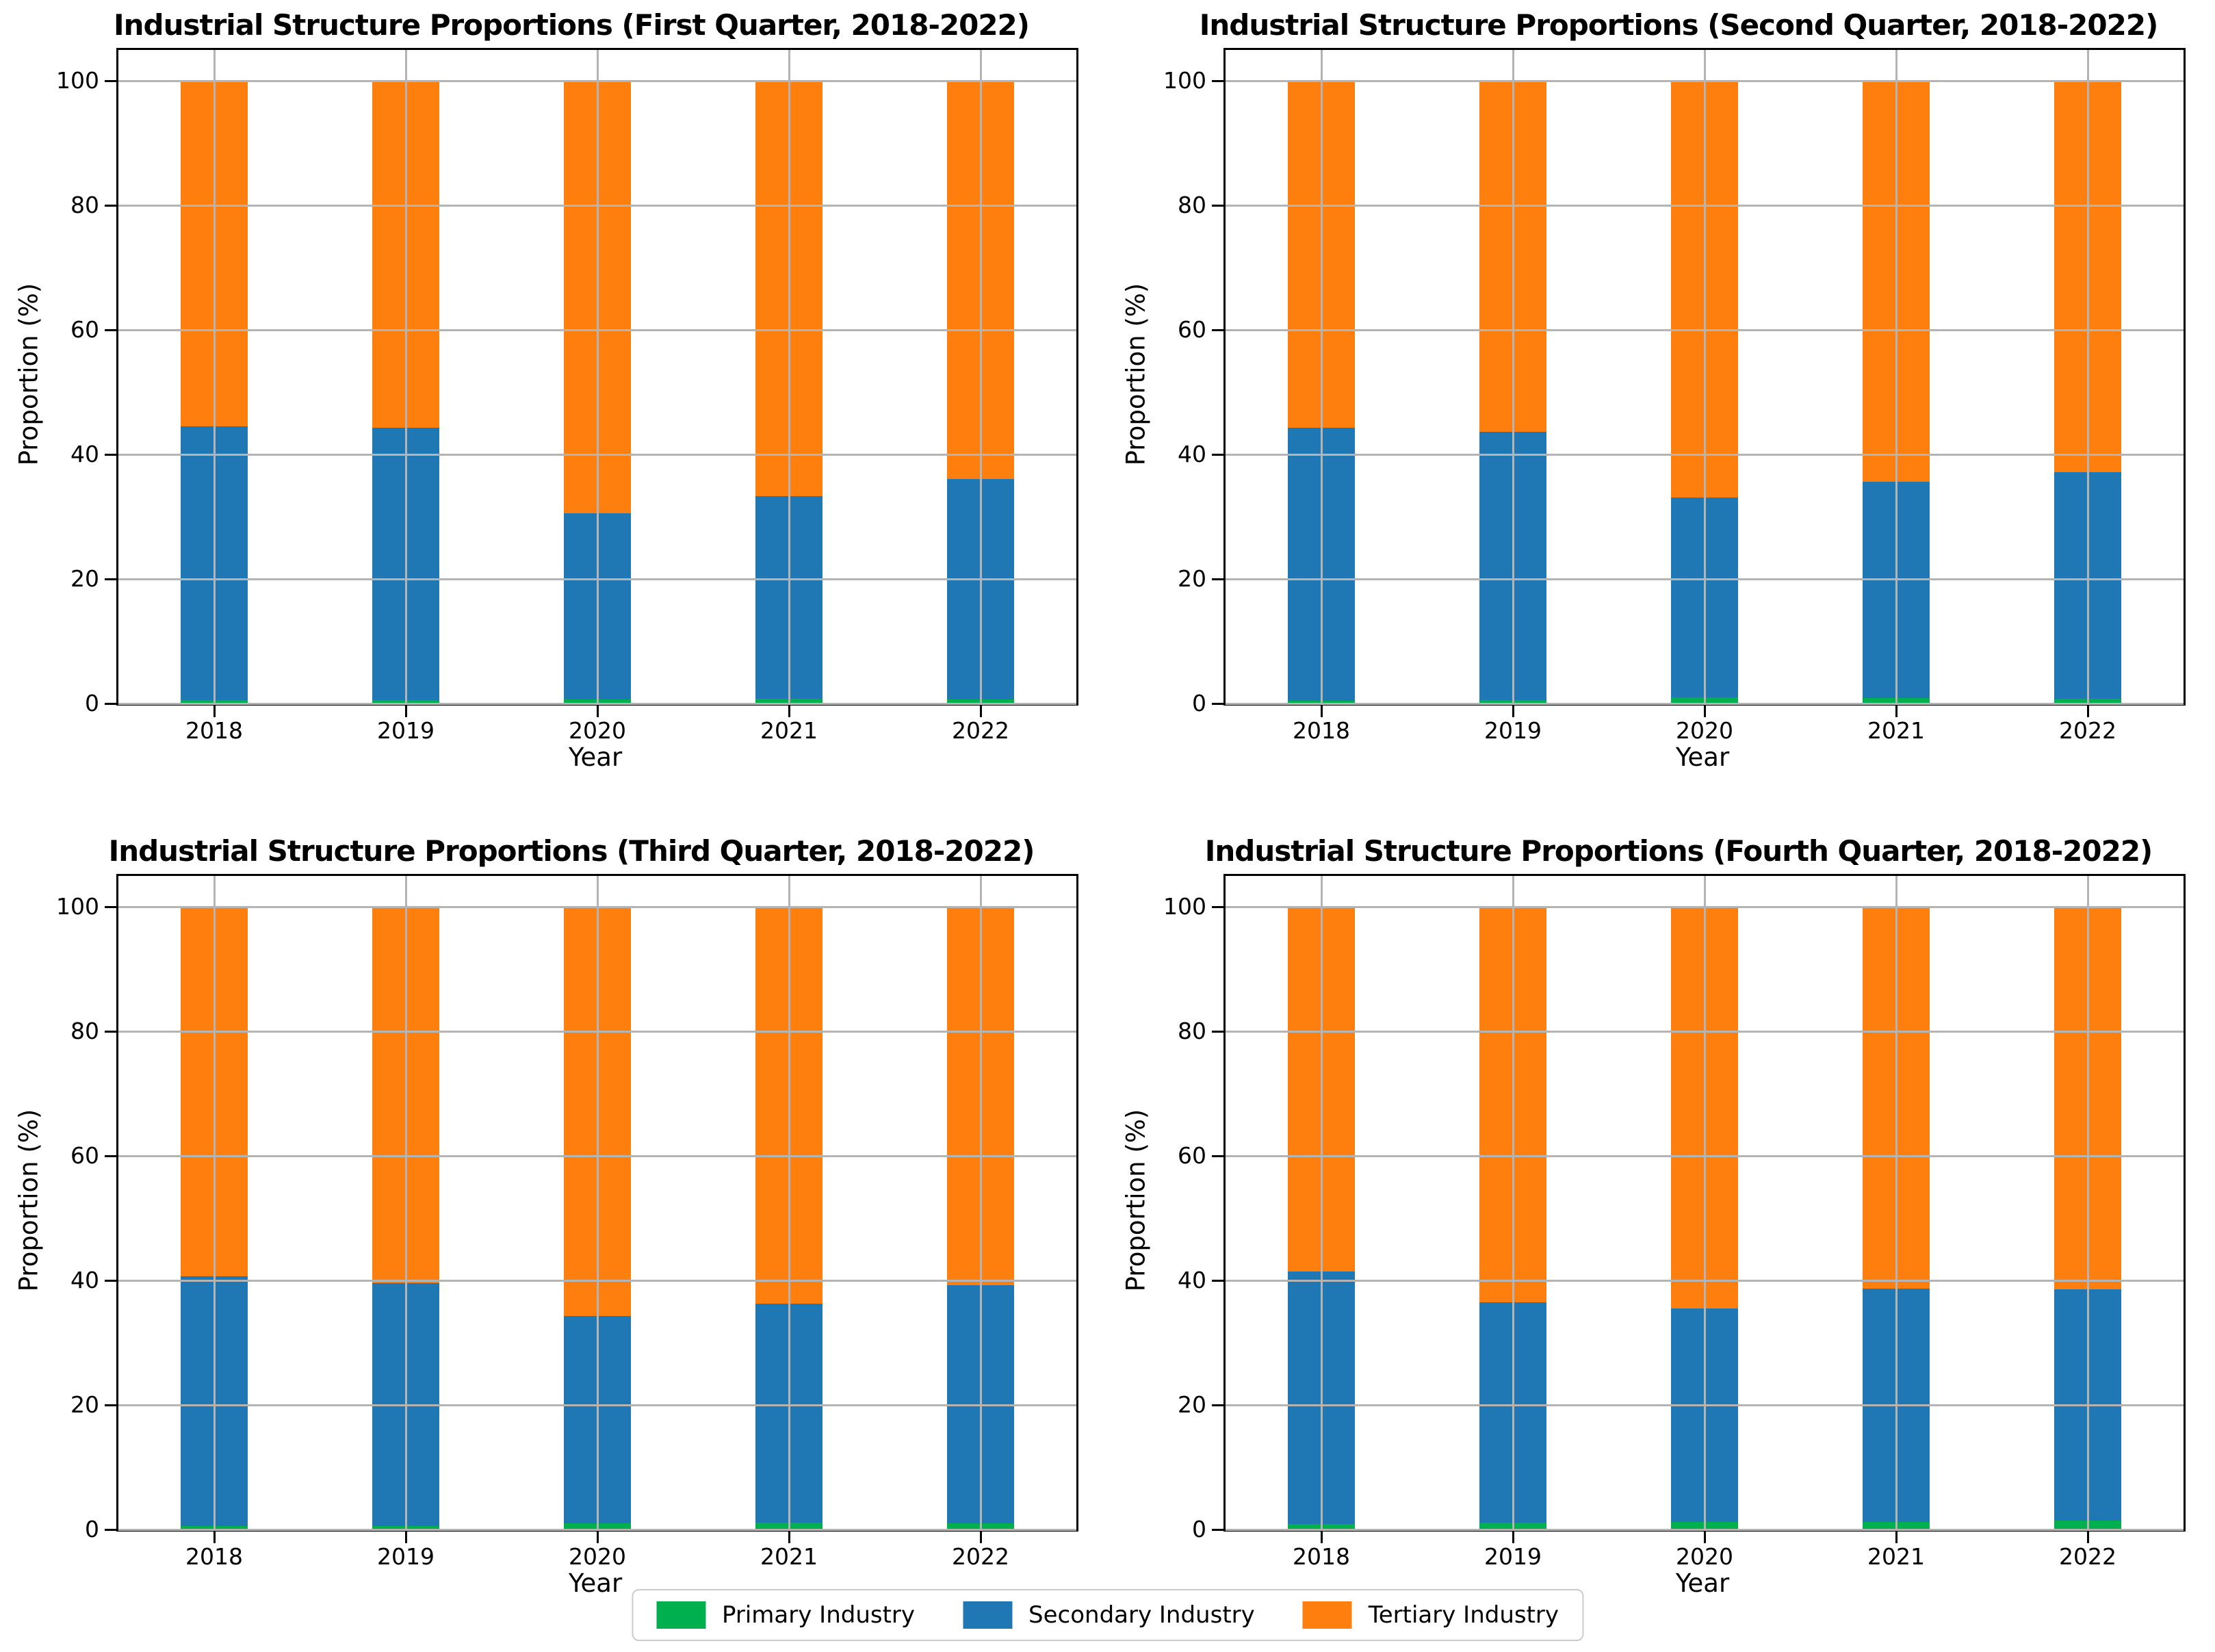  I want to click on legend-entry-secondary: Secondary Industry, so click(1109, 1615).